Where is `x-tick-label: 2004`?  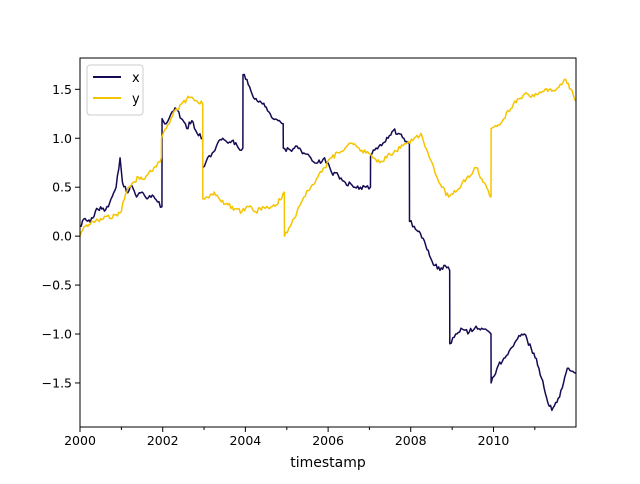
x-tick-label: 2004 is located at coordinates (245, 440).